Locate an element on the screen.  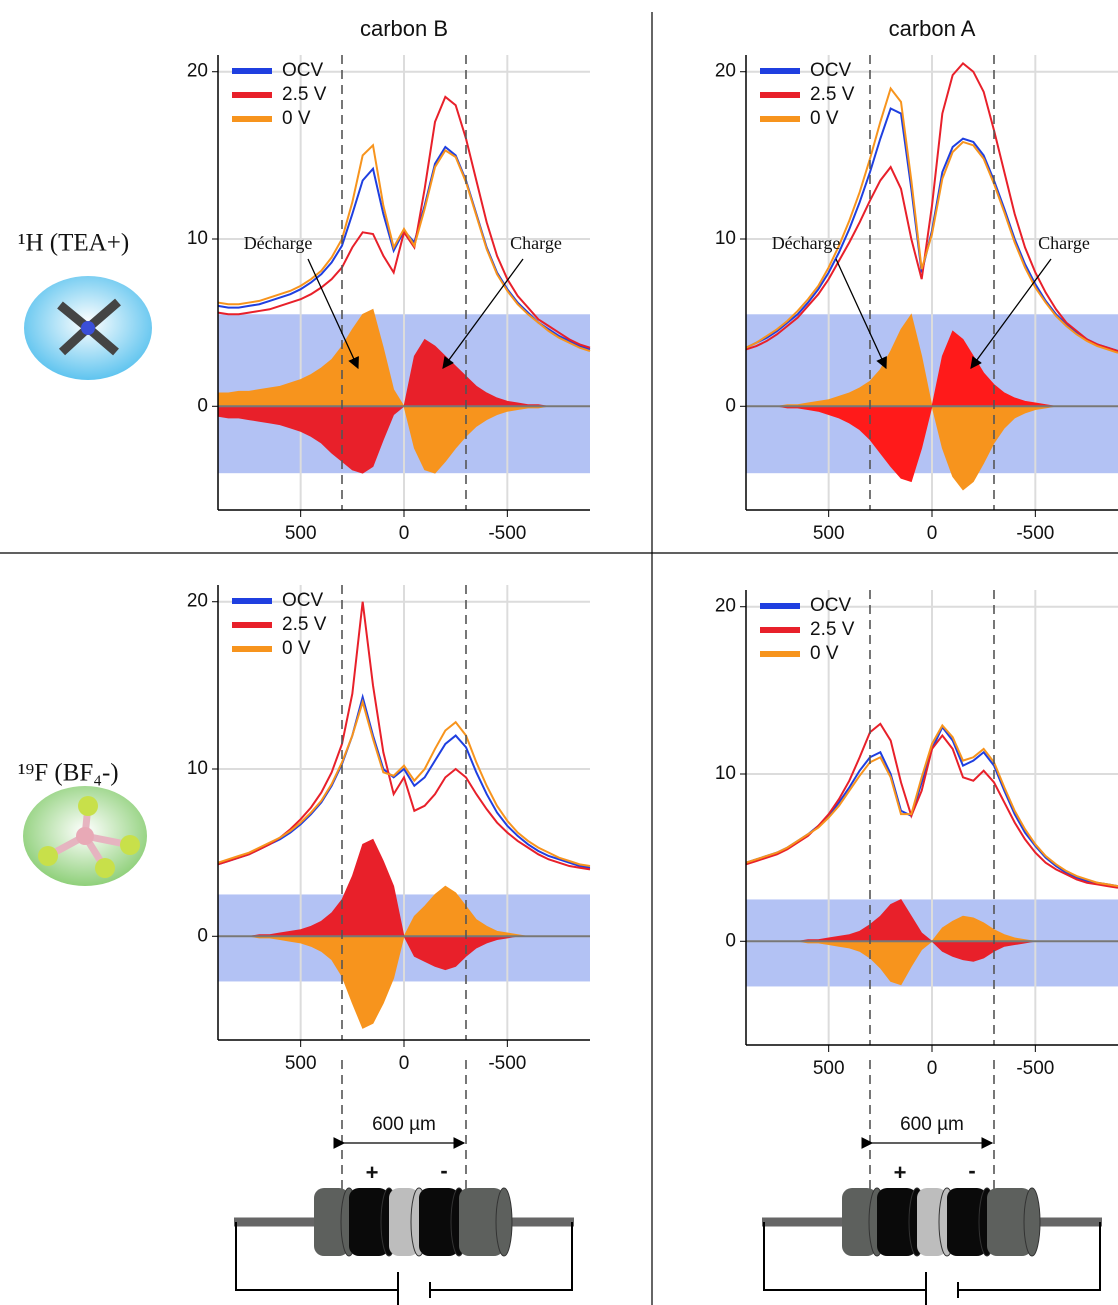
chart-title: carbon A is located at coordinates (932, 28).